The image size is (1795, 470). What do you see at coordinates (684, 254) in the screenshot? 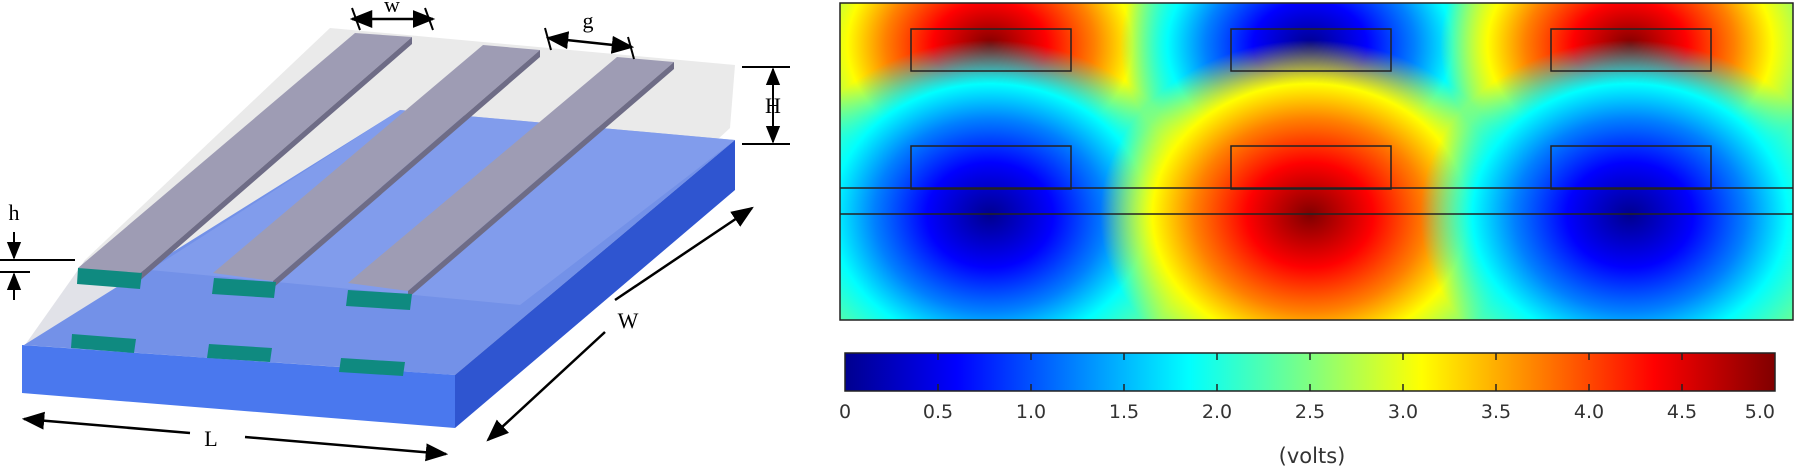
I see `dim-W-arrow-up` at bounding box center [684, 254].